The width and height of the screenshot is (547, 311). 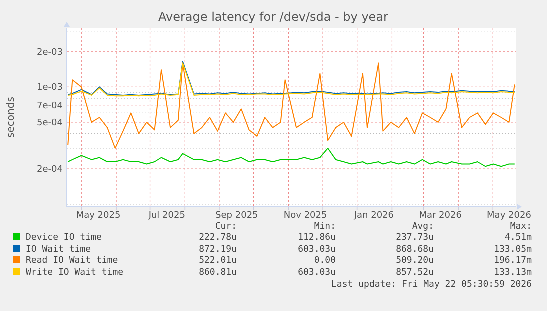 What do you see at coordinates (521, 227) in the screenshot?
I see `text: Max:` at bounding box center [521, 227].